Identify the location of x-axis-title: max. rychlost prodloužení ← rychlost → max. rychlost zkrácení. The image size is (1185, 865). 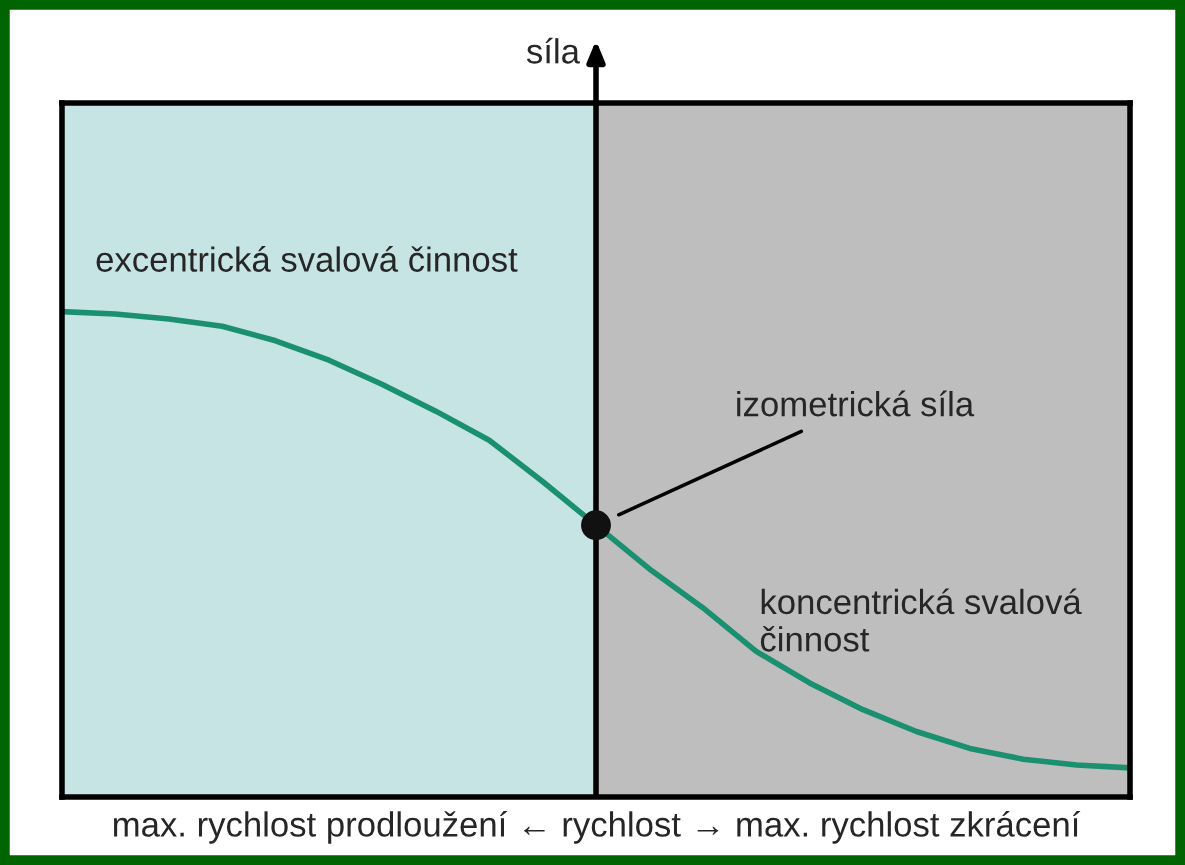
(597, 827).